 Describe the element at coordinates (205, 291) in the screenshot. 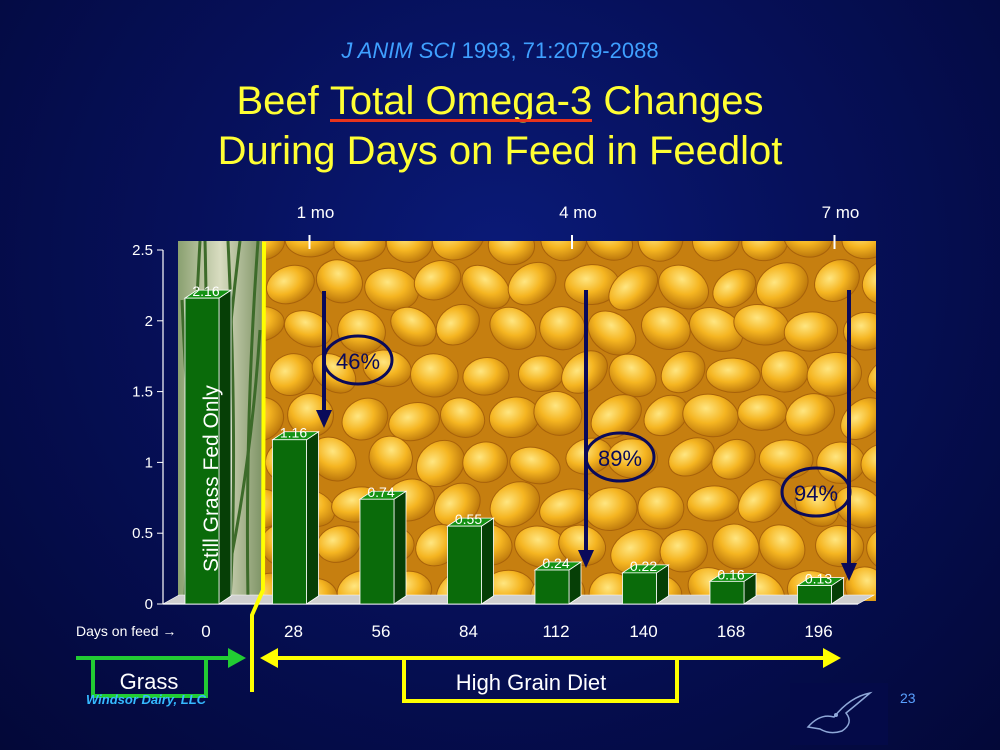

I see `bar-value-label: 2.16` at that location.